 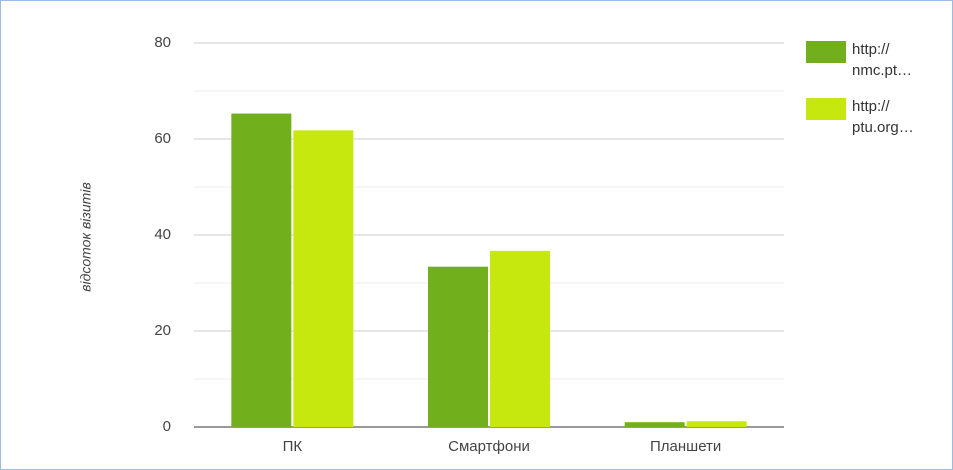 I want to click on x-tick-label: Планшети, so click(x=685, y=446).